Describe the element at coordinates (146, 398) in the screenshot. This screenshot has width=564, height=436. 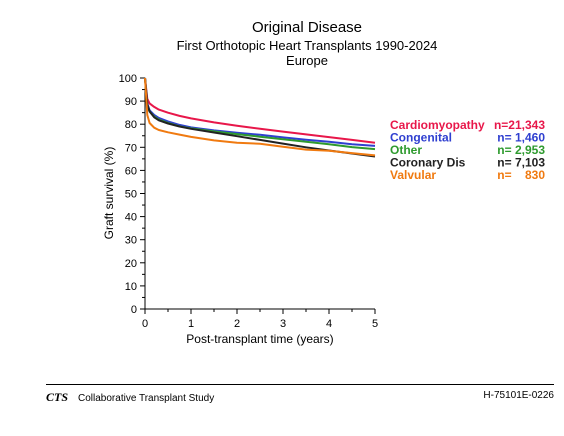
I see `footer-org: Collaborative Transplant Study` at that location.